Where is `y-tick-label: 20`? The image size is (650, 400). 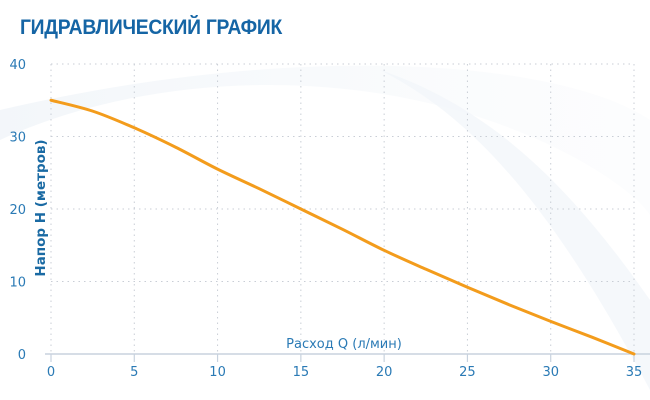 y-tick-label: 20 is located at coordinates (17, 210).